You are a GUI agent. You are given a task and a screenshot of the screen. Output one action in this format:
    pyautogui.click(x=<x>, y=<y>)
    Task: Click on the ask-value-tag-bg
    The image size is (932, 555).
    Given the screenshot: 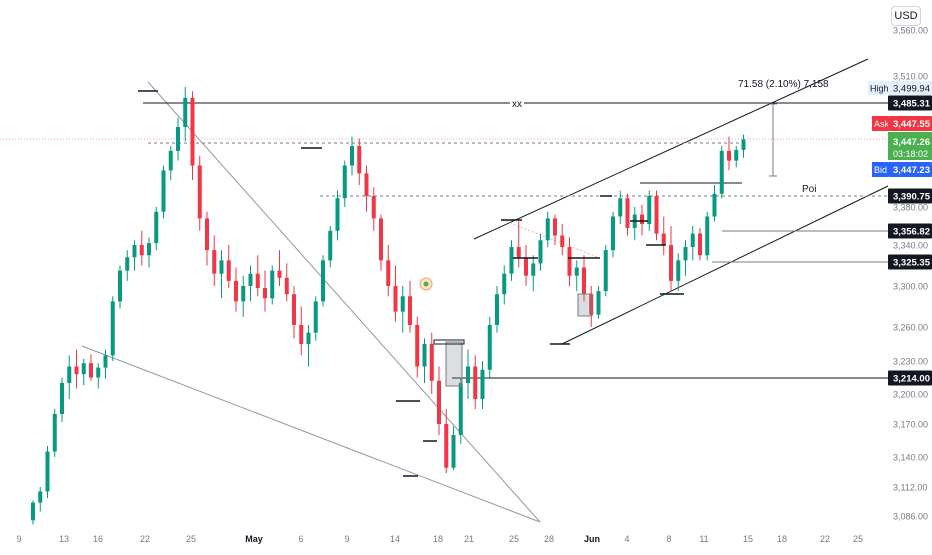 What is the action you would take?
    pyautogui.click(x=910, y=123)
    